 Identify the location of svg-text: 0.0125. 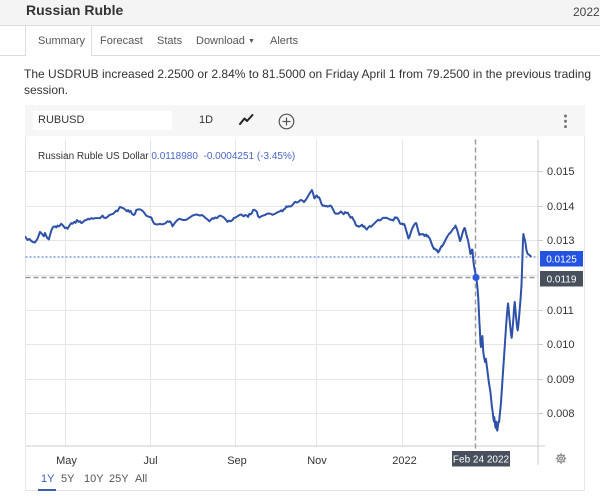
(561, 259).